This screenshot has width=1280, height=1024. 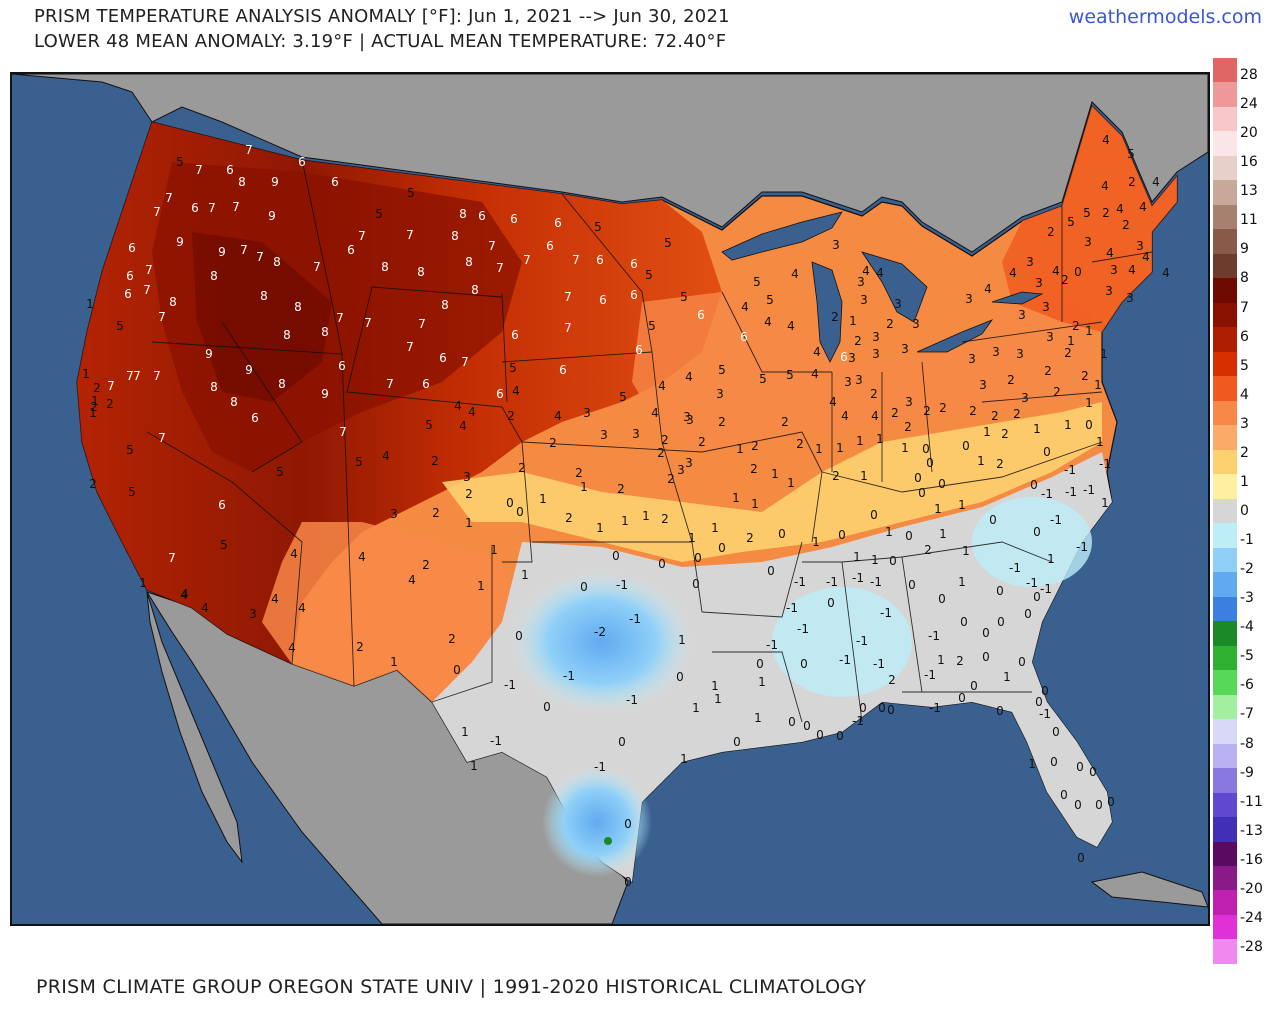 What do you see at coordinates (1249, 104) in the screenshot?
I see `legend-label: 24` at bounding box center [1249, 104].